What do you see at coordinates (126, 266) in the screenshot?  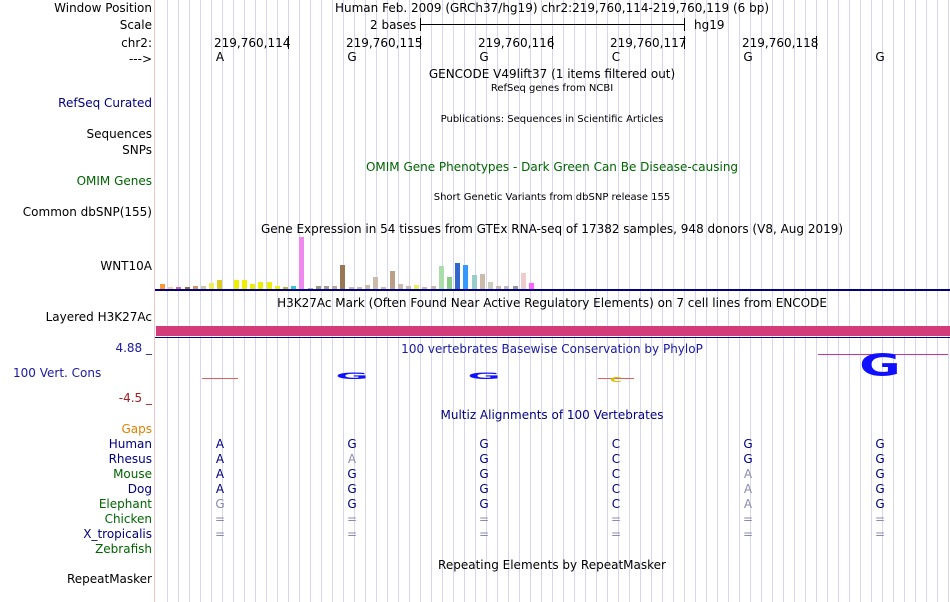 I see `gtex-gene-label: WNT10A` at bounding box center [126, 266].